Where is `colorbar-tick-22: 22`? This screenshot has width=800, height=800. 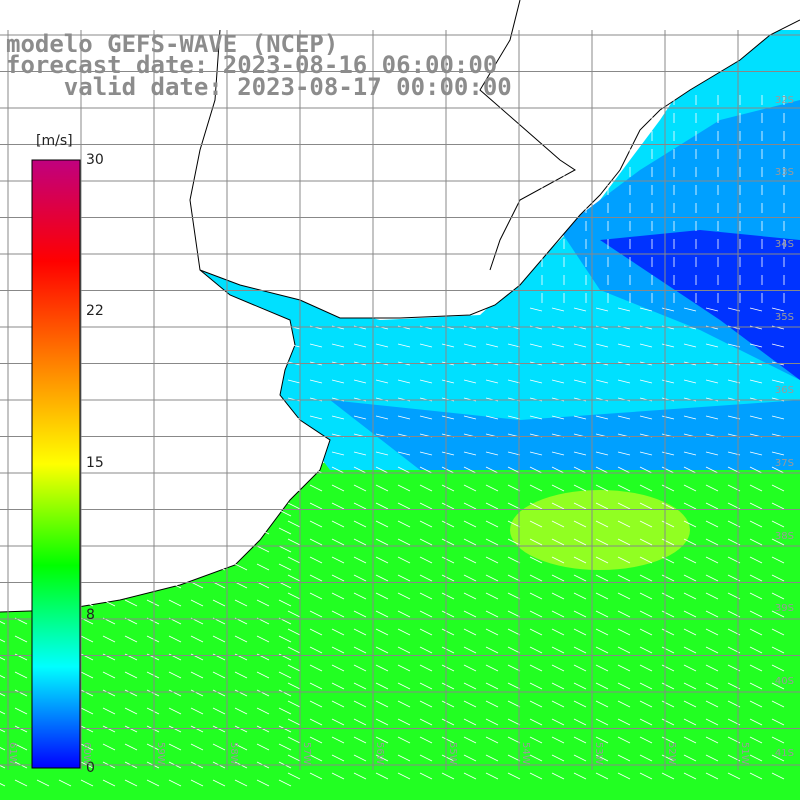
colorbar-tick-22: 22 is located at coordinates (95, 311).